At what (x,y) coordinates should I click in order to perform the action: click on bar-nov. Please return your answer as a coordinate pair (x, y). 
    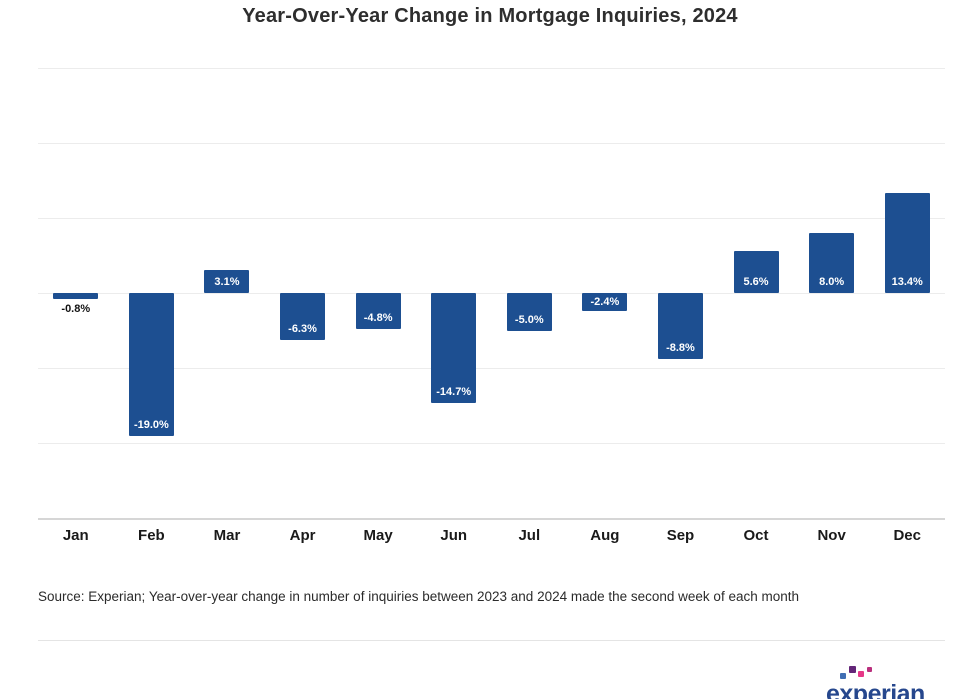
    Looking at the image, I should click on (832, 263).